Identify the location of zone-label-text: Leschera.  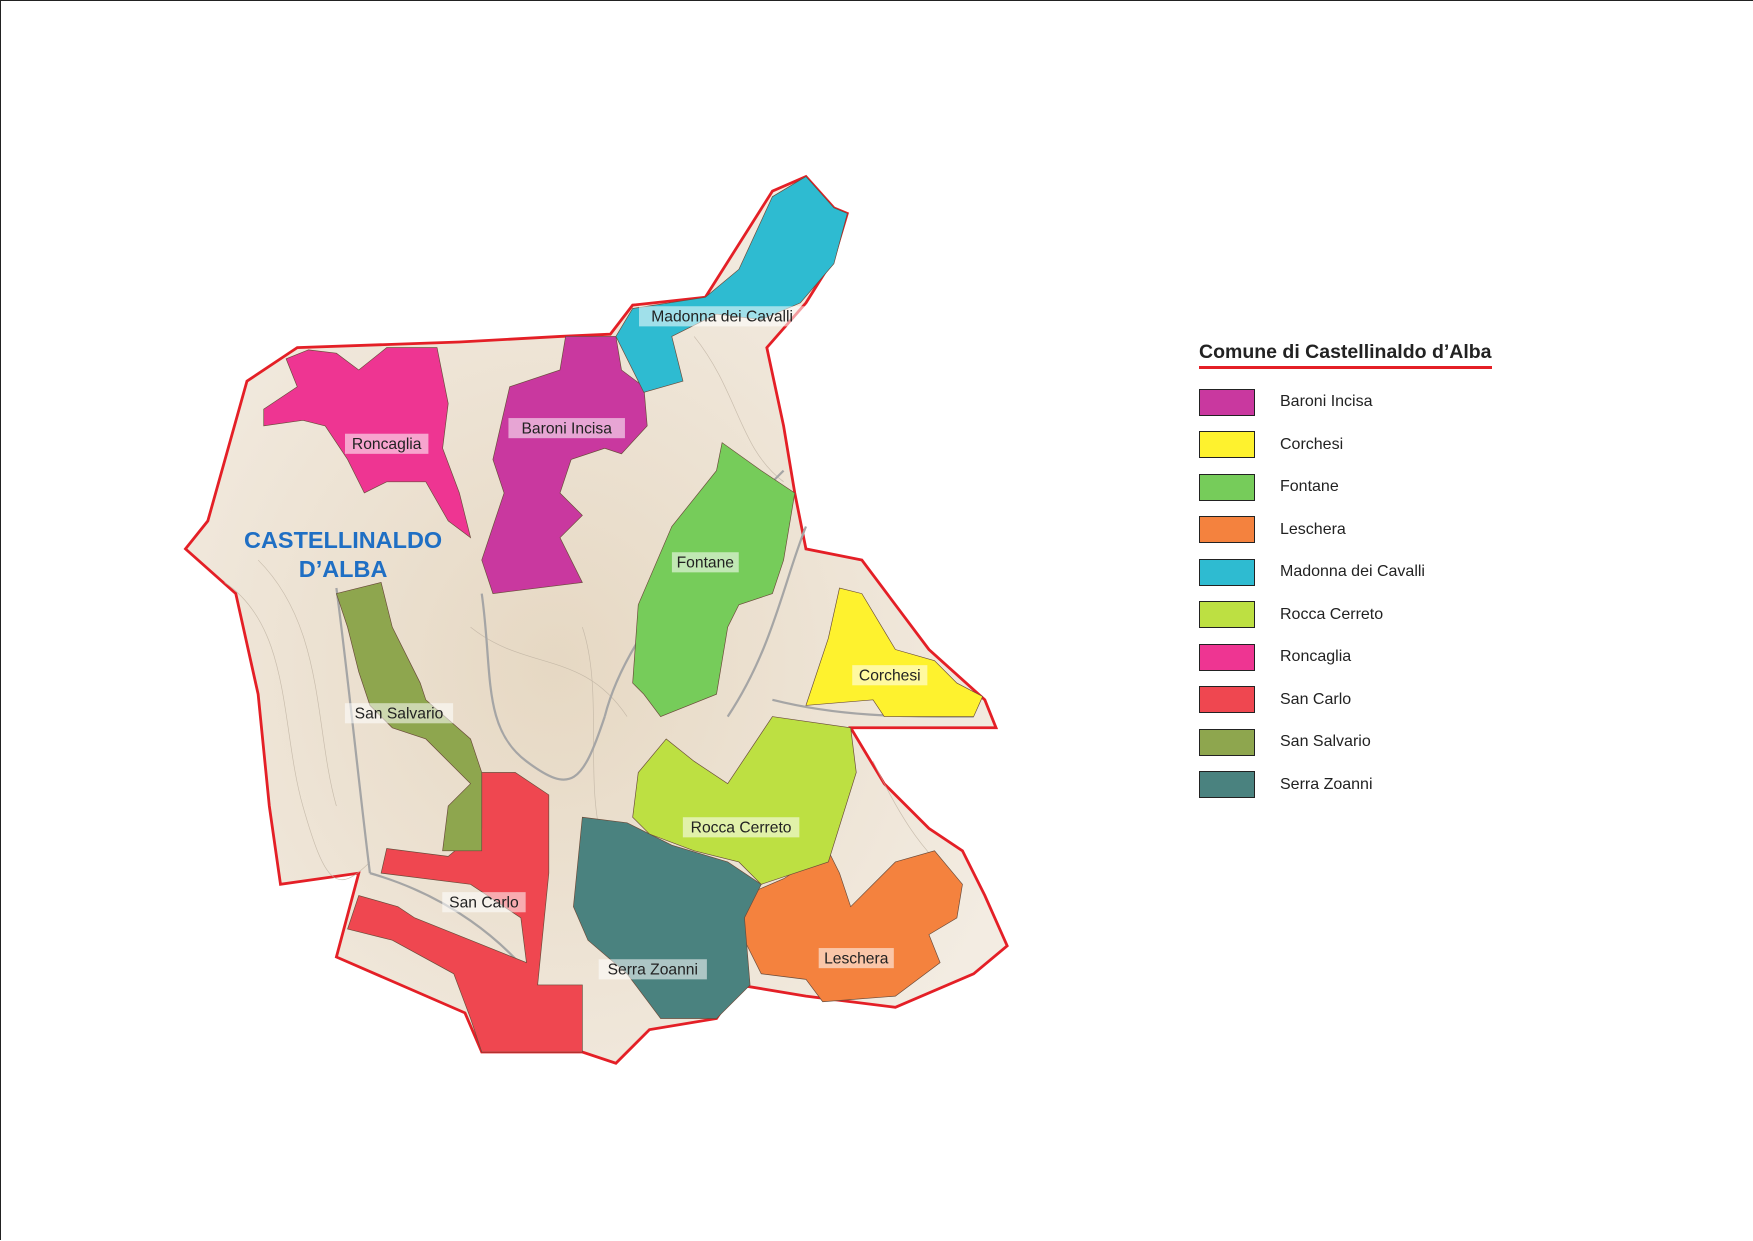
(856, 958).